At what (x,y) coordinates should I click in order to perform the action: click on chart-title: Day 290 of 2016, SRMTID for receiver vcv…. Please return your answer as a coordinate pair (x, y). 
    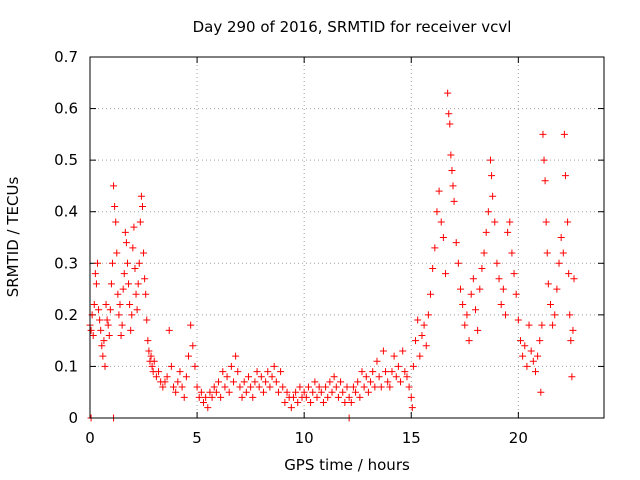
    Looking at the image, I should click on (352, 27).